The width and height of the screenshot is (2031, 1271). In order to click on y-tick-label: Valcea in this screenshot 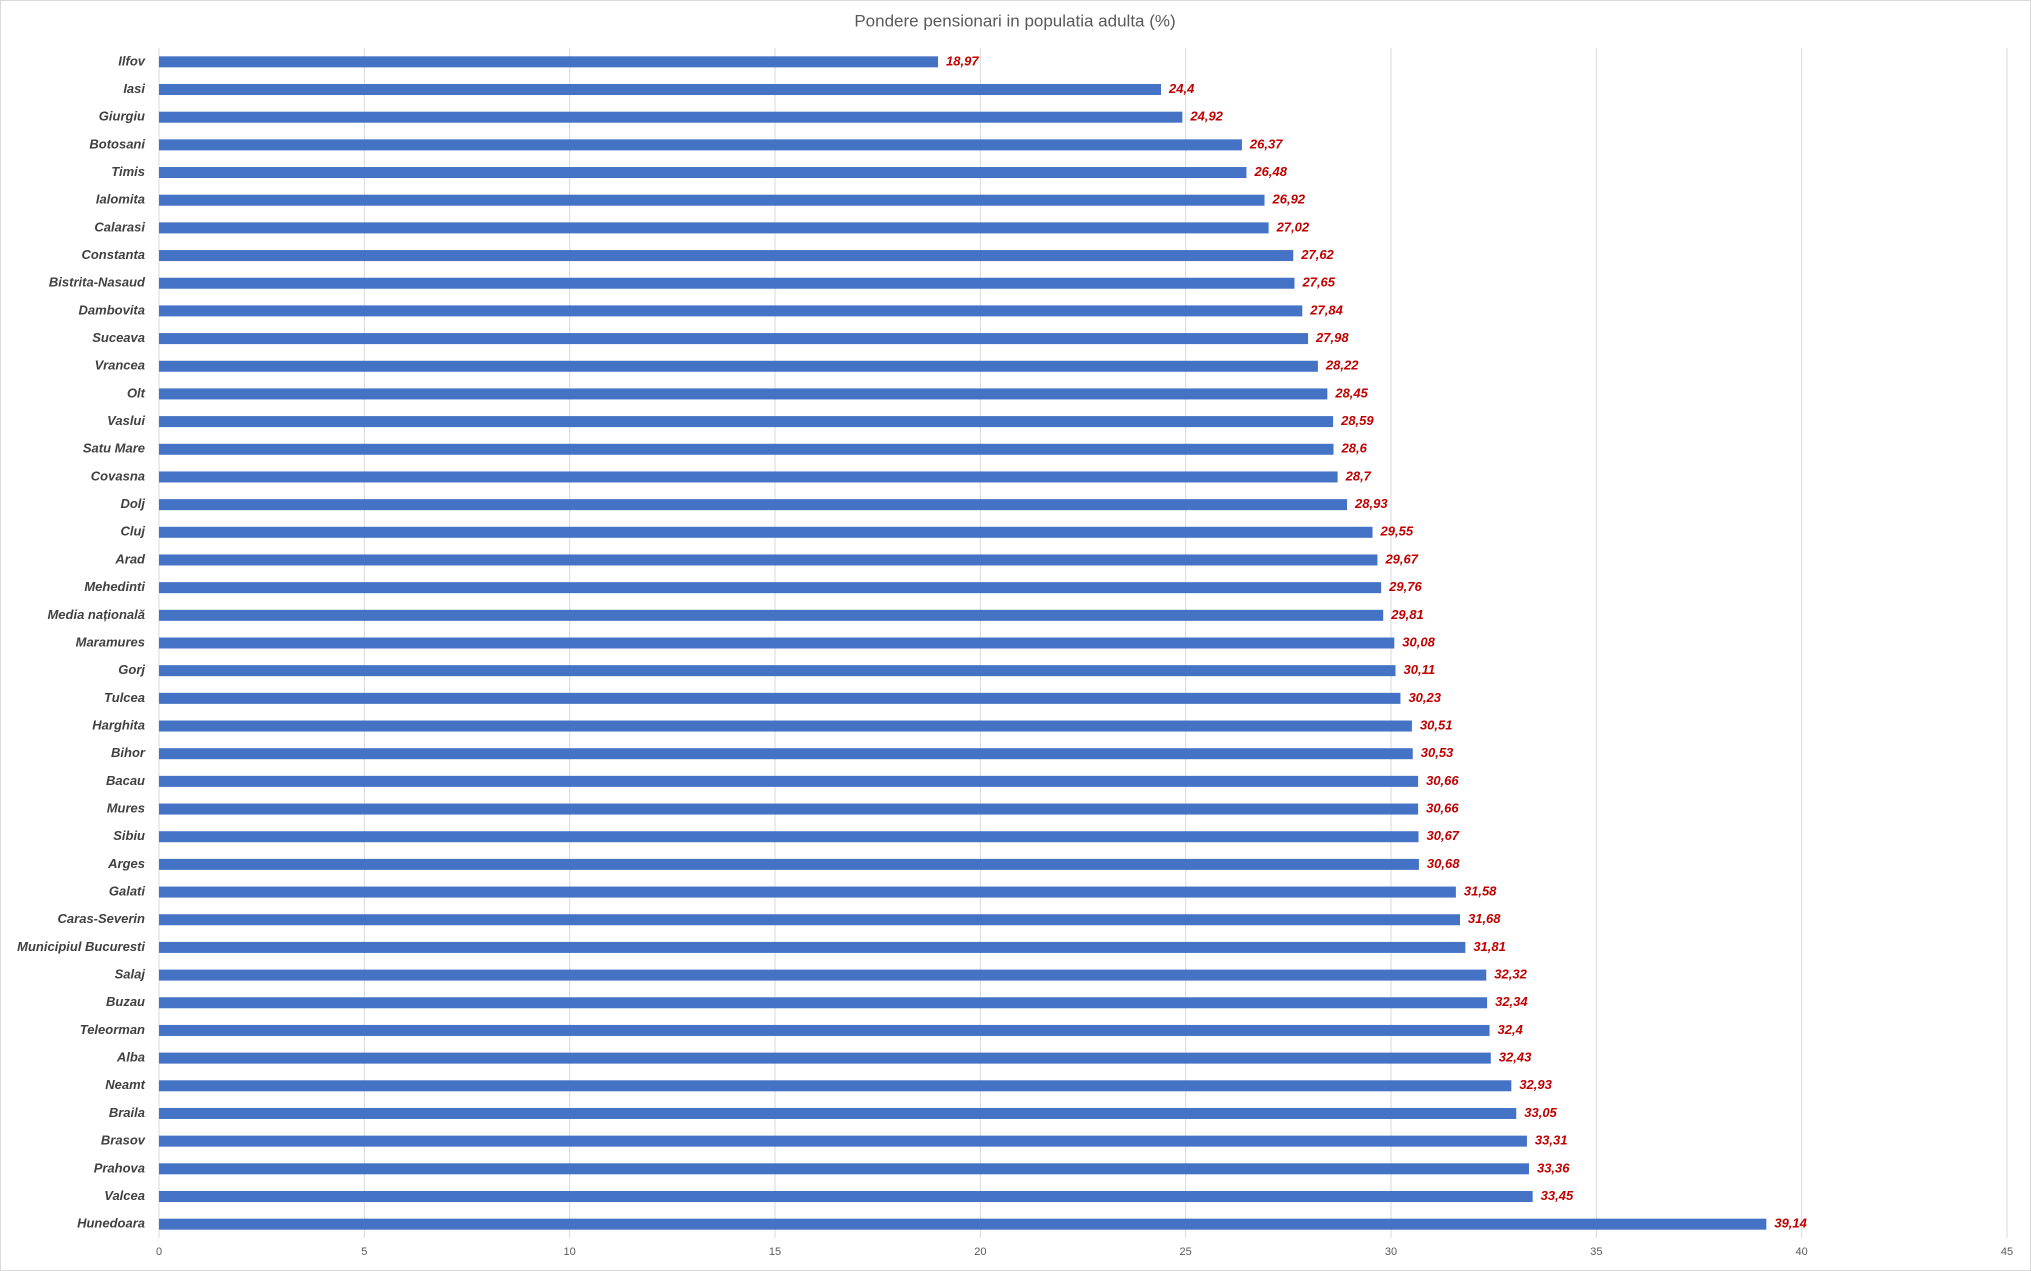, I will do `click(124, 1195)`.